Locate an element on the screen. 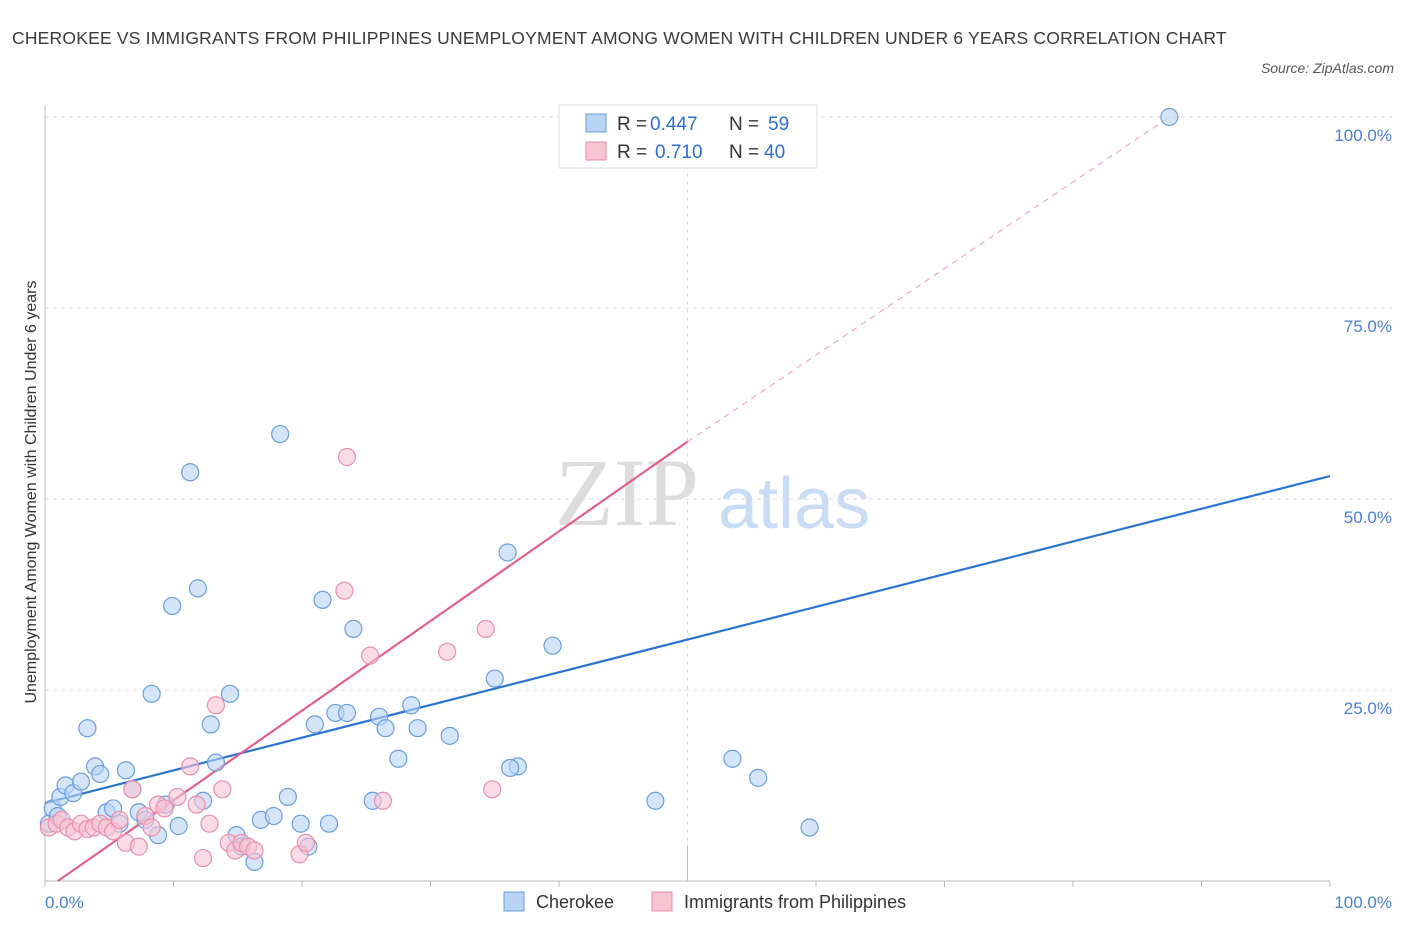  legend-swatch-cherokee is located at coordinates (596, 123).